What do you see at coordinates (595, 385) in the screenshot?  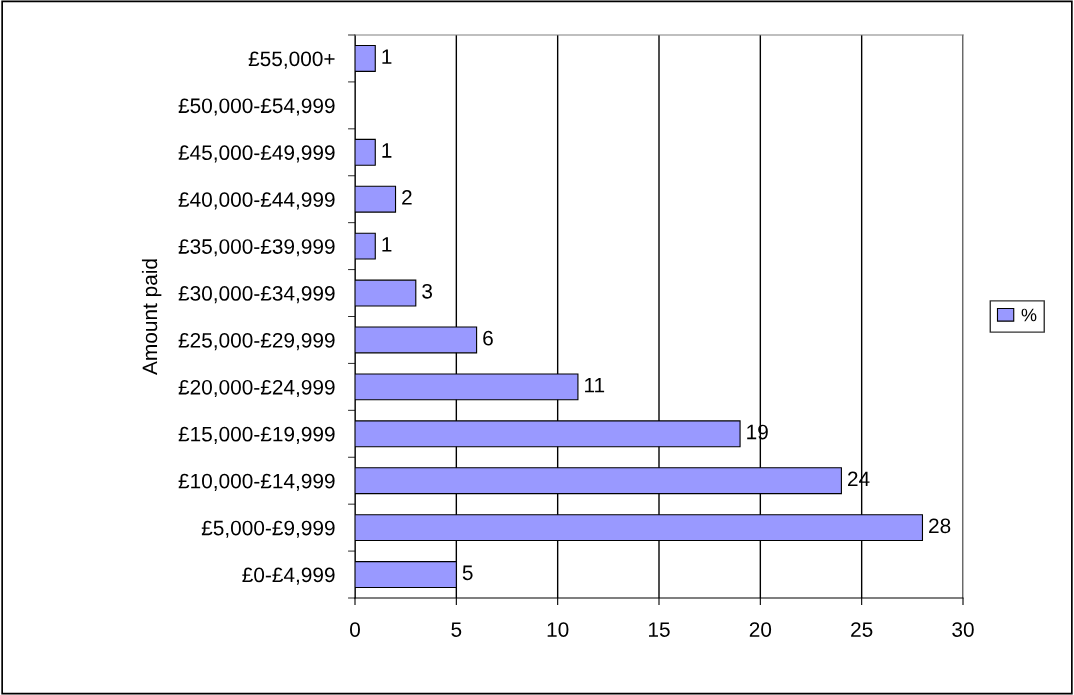 I see `data-label: 11` at bounding box center [595, 385].